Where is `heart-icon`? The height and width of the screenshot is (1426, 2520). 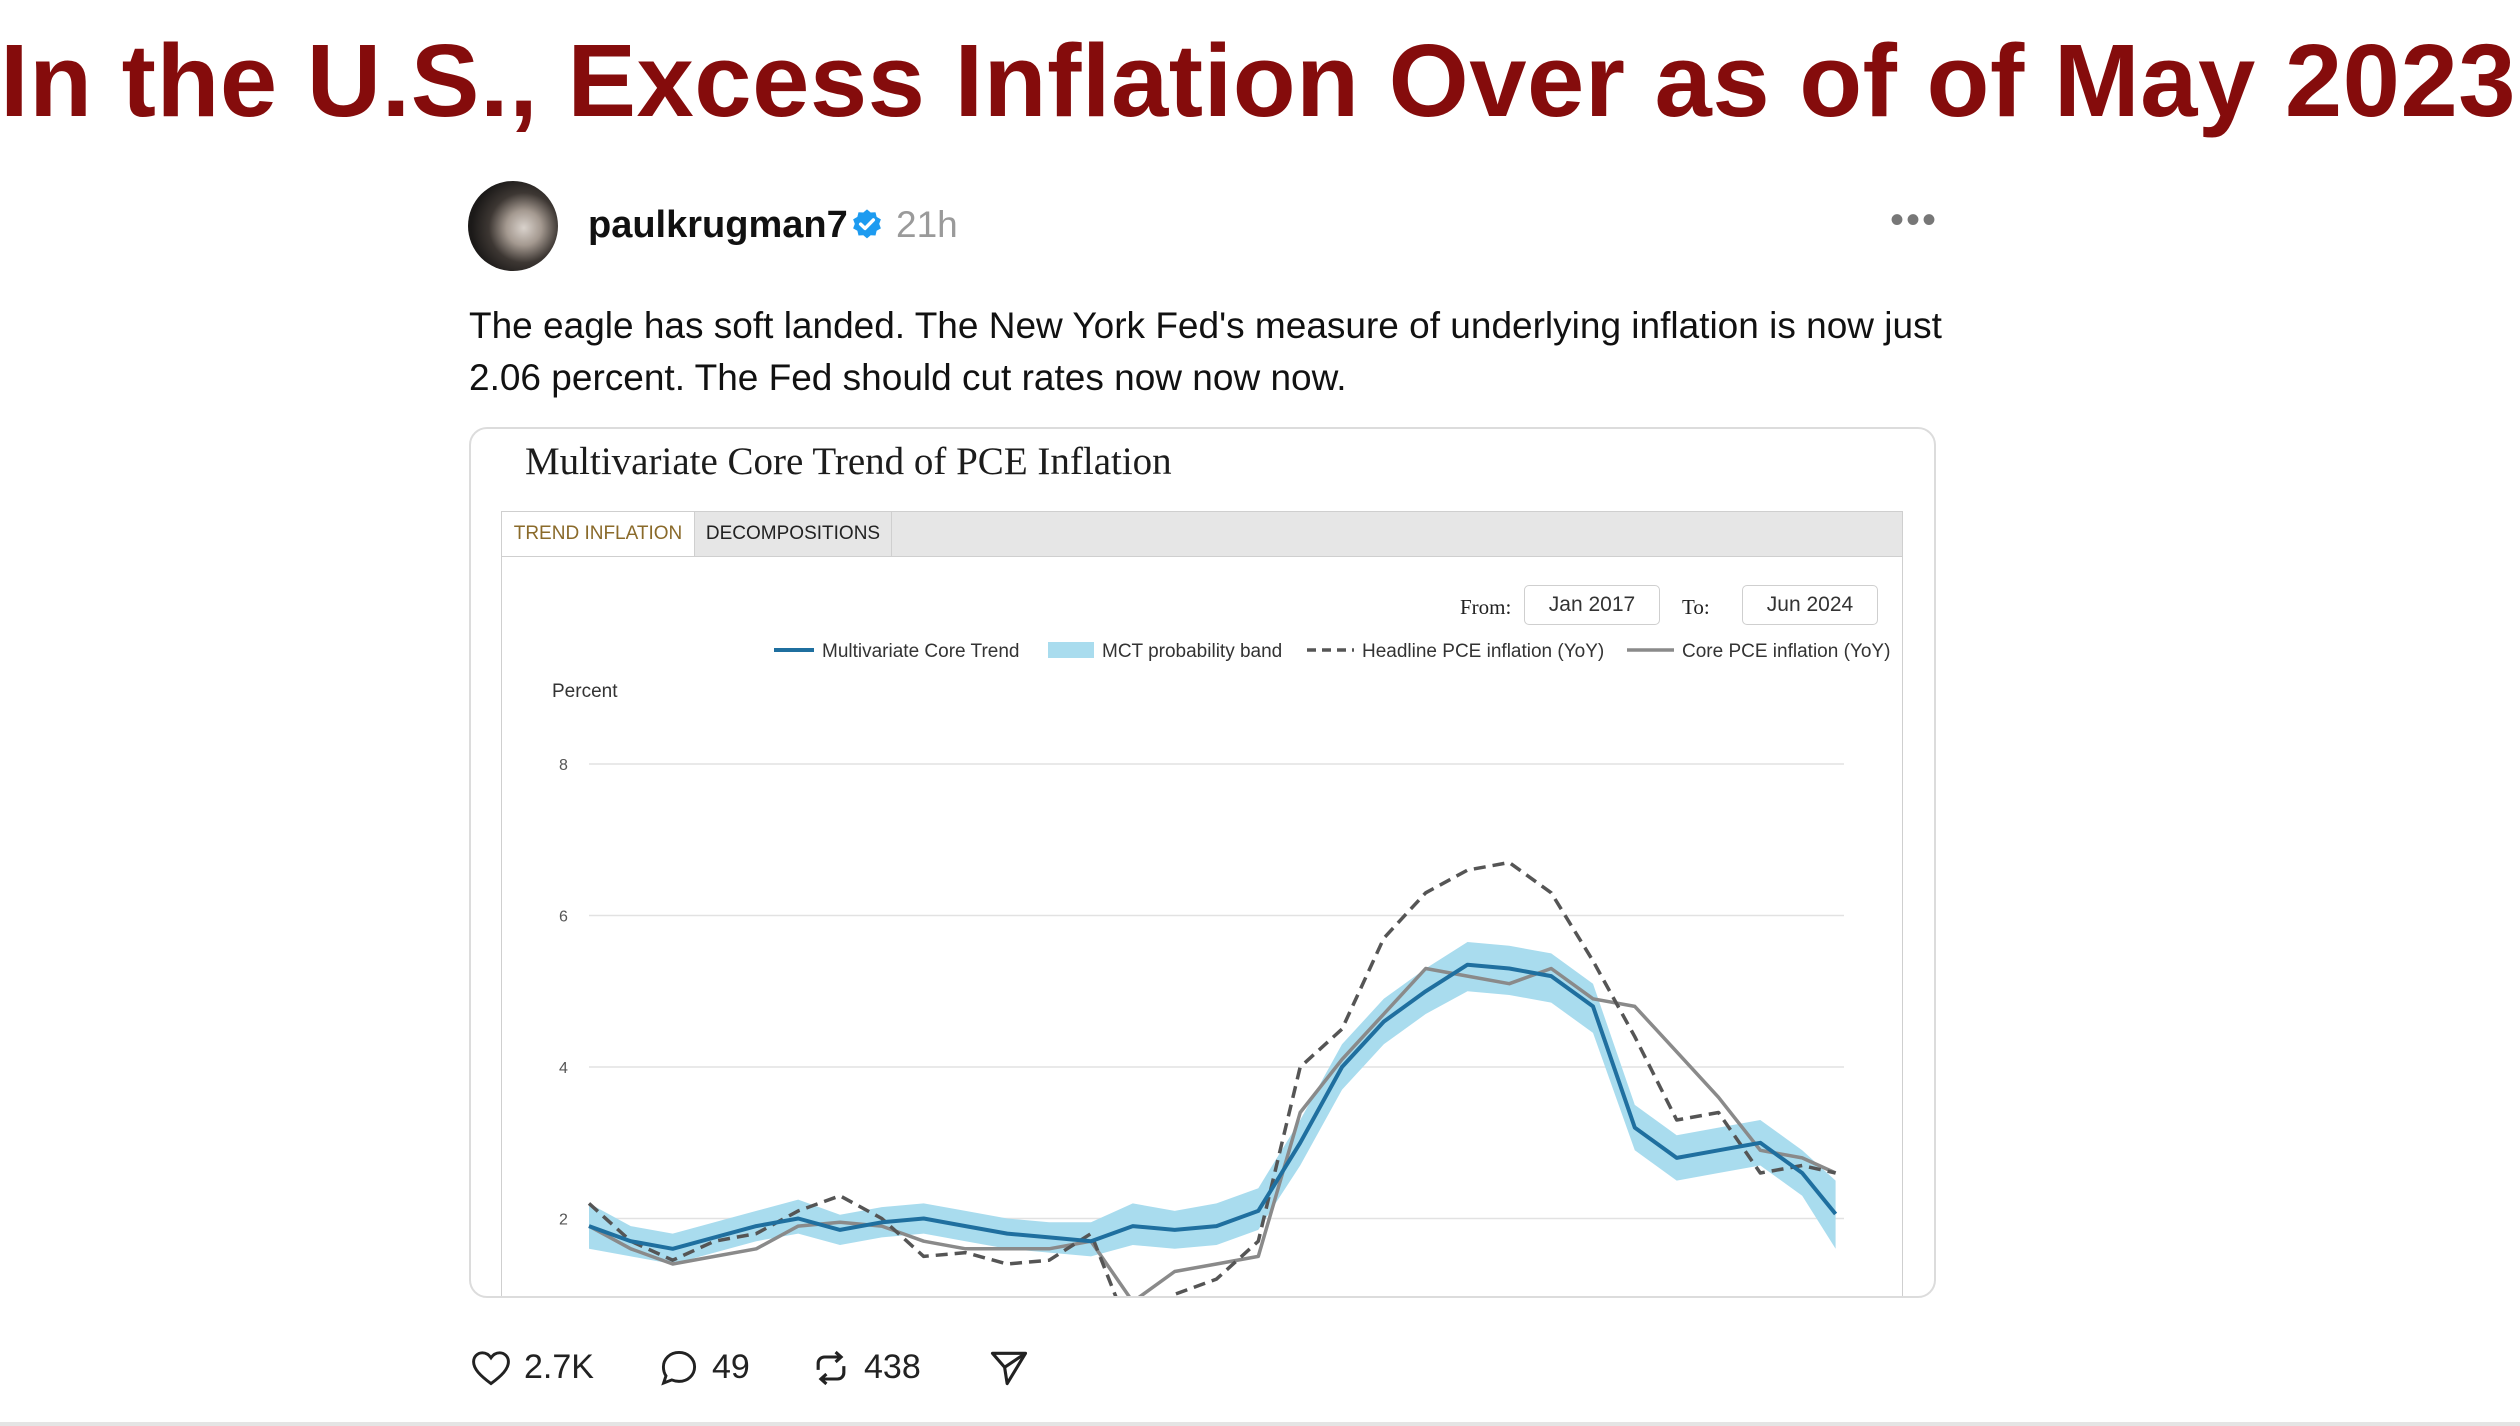 heart-icon is located at coordinates (491, 1368).